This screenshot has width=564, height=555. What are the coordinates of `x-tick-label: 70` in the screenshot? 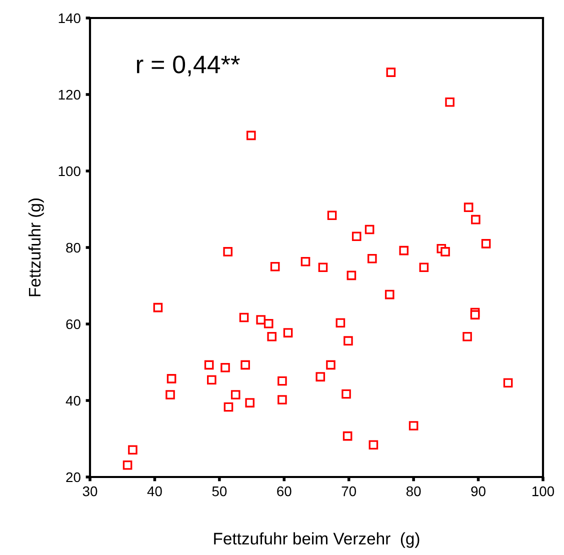 It's located at (349, 491).